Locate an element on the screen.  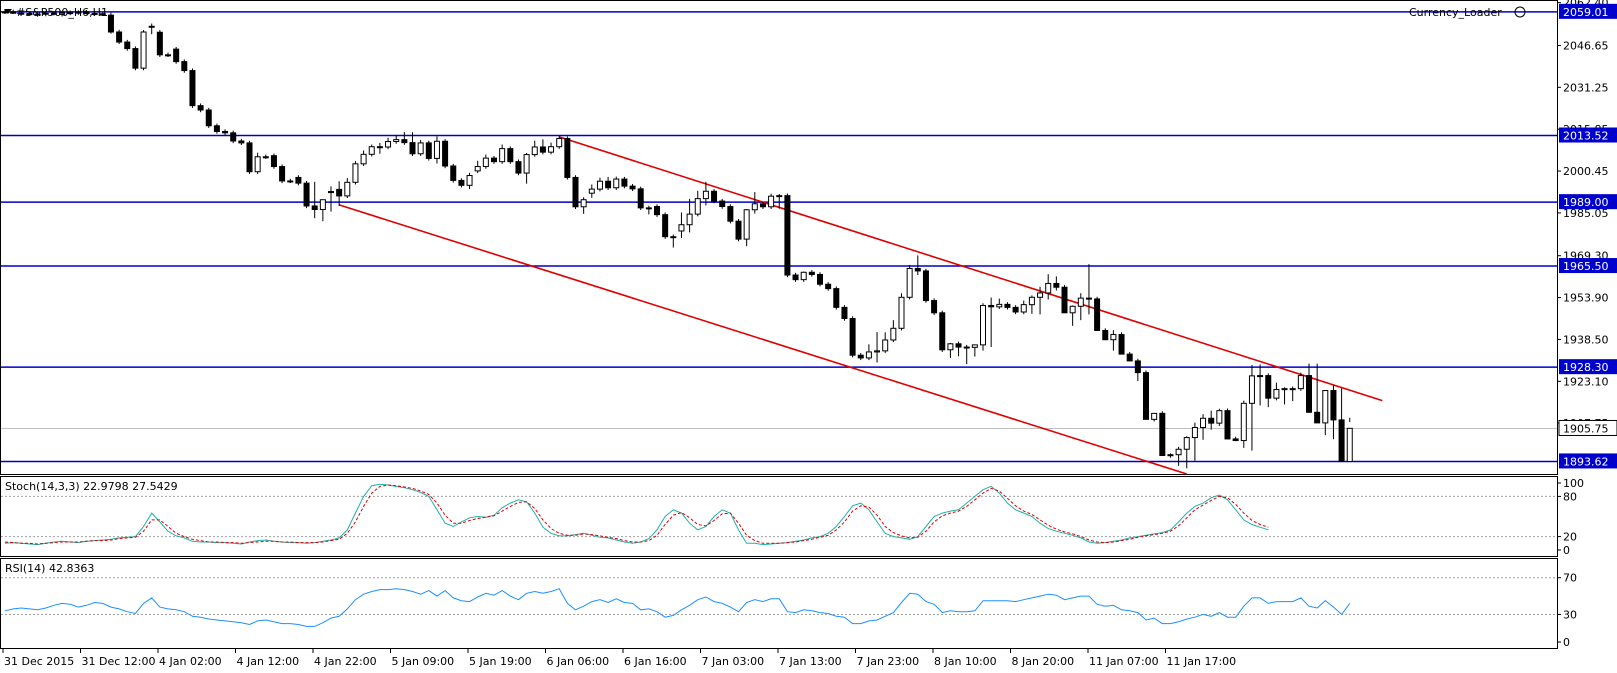
stochastic-lines is located at coordinates (779, 514).